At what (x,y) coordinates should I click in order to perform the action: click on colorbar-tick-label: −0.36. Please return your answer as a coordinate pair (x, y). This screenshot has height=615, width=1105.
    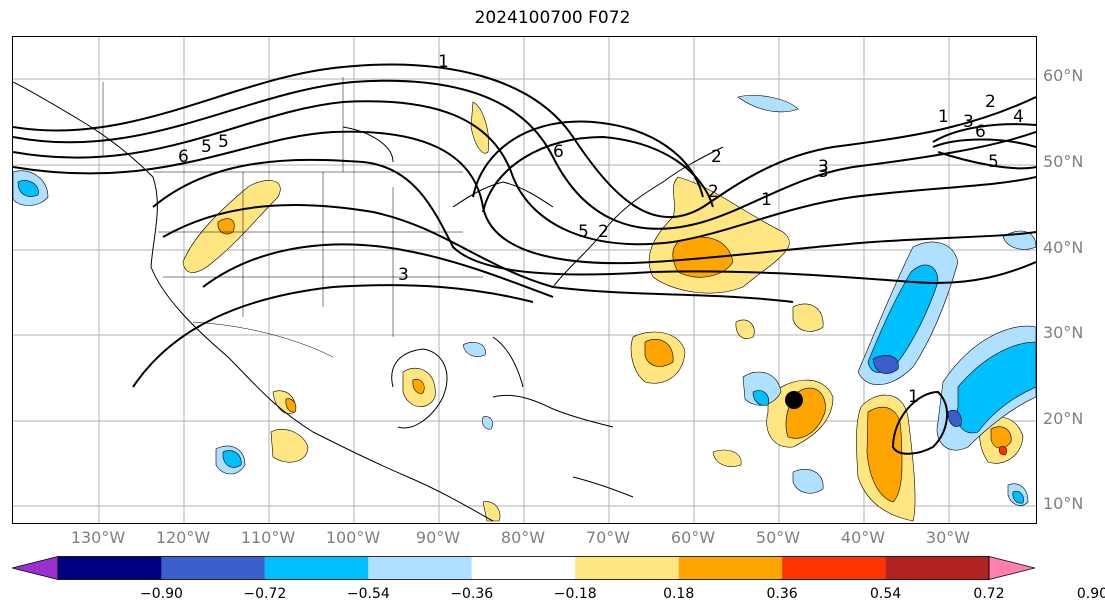
    Looking at the image, I should click on (472, 594).